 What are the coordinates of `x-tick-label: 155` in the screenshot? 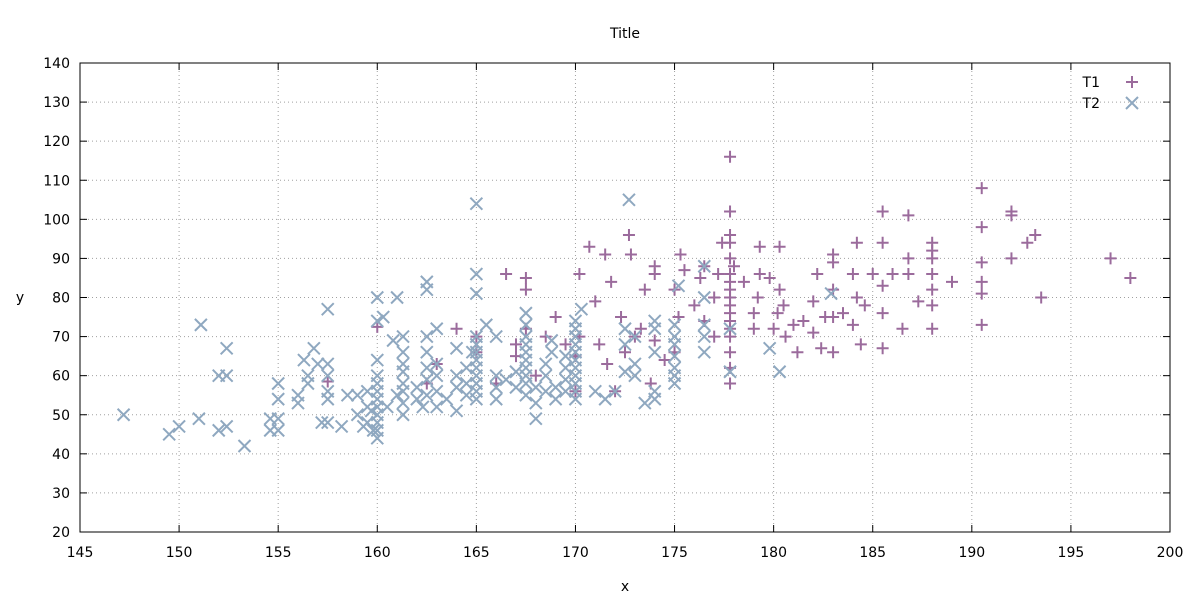 It's located at (278, 553).